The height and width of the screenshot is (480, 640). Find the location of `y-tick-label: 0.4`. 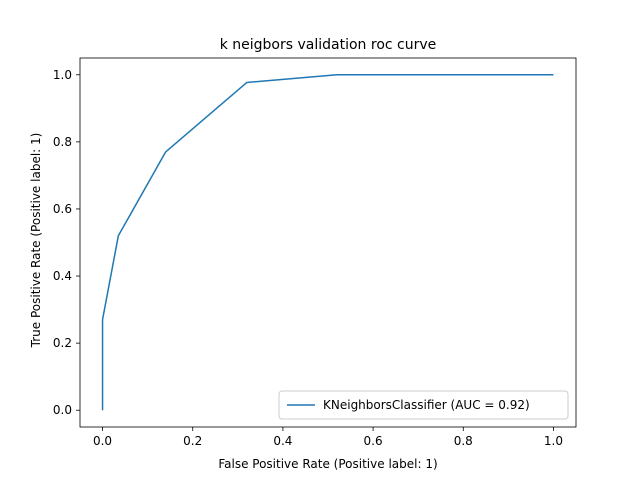

y-tick-label: 0.4 is located at coordinates (62, 276).